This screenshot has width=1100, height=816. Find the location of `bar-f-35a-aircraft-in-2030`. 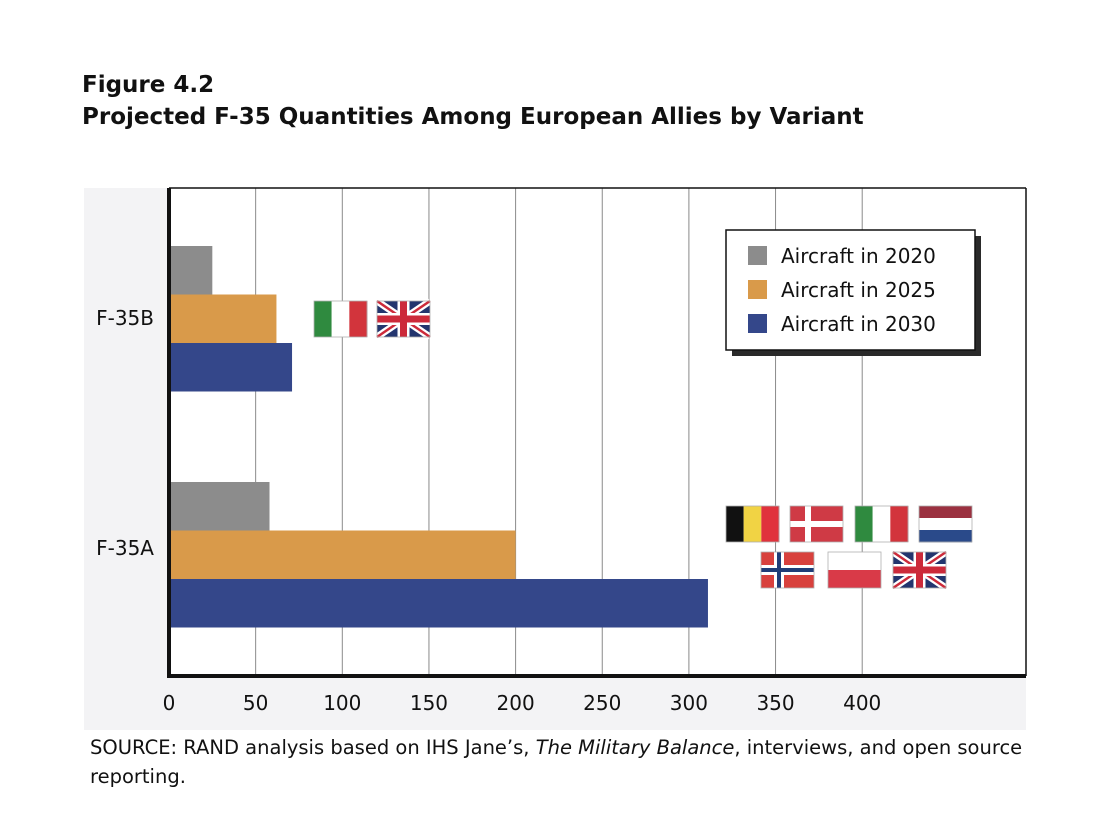

bar-f-35a-aircraft-in-2030 is located at coordinates (438, 603).